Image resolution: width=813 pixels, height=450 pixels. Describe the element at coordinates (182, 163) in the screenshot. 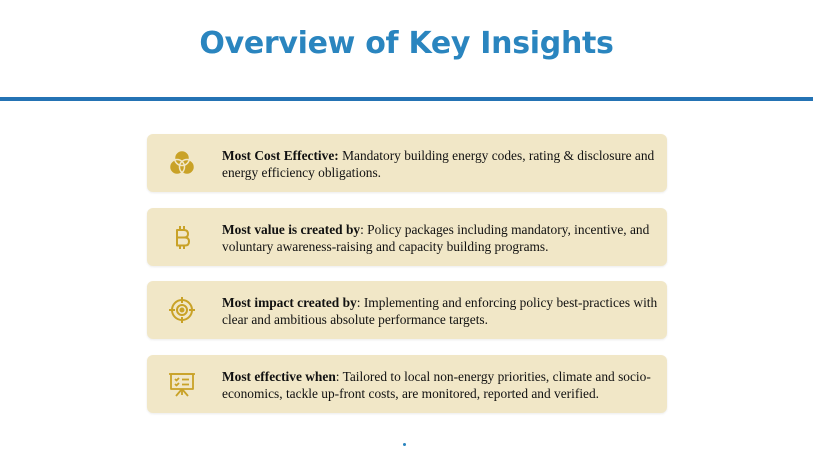

I see `venn-circles-icon` at that location.